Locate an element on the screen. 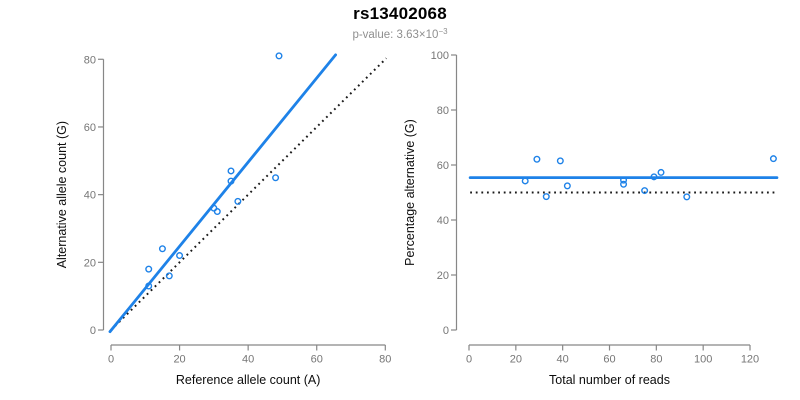 The image size is (800, 400). x-axis-title: Total number of reads is located at coordinates (609, 380).